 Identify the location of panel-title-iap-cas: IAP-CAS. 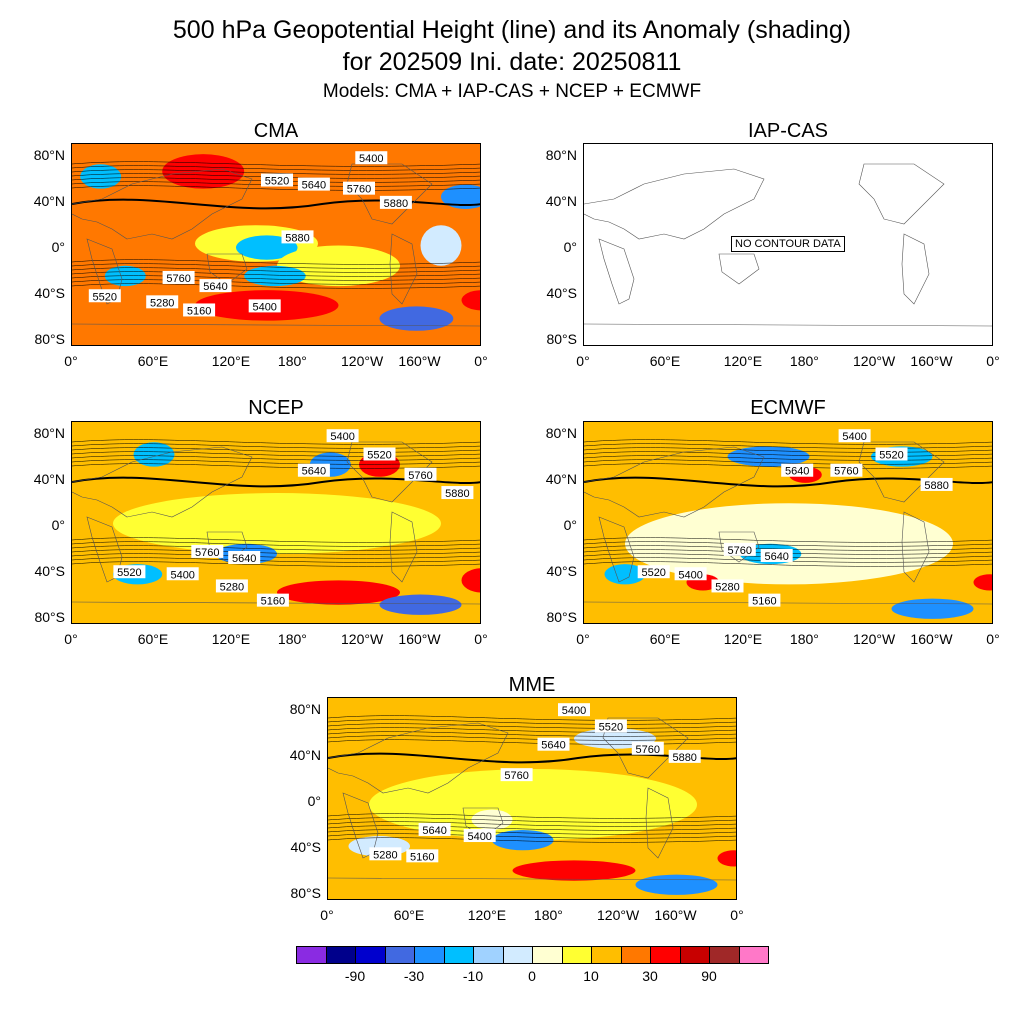
(788, 131).